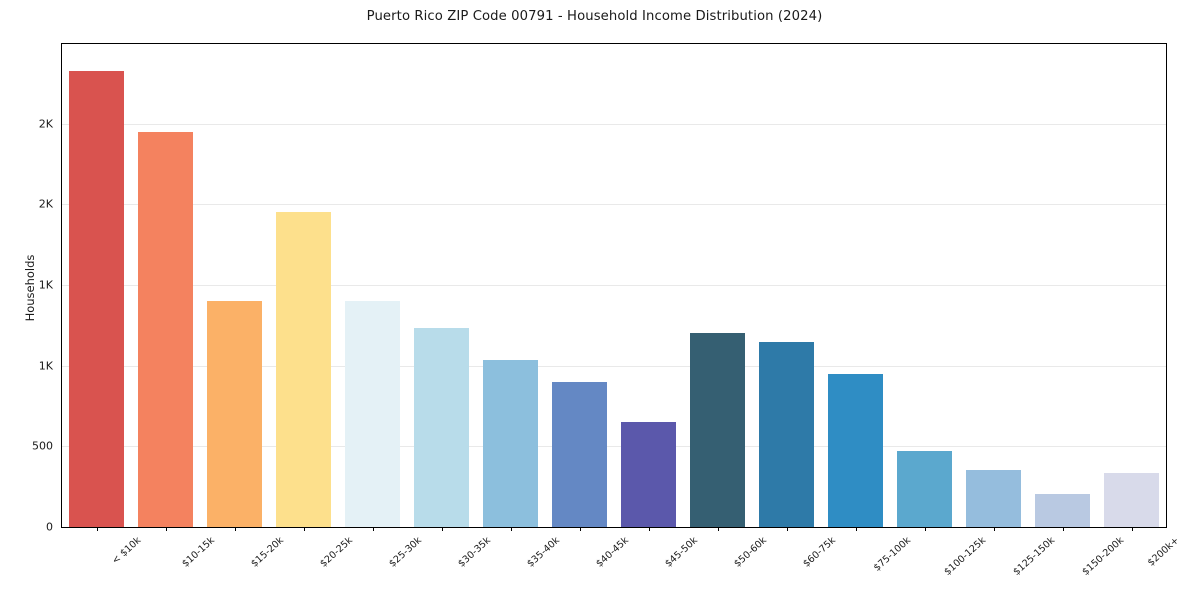  Describe the element at coordinates (543, 552) in the screenshot. I see `x-axis-tick-label: $35-40k` at that location.